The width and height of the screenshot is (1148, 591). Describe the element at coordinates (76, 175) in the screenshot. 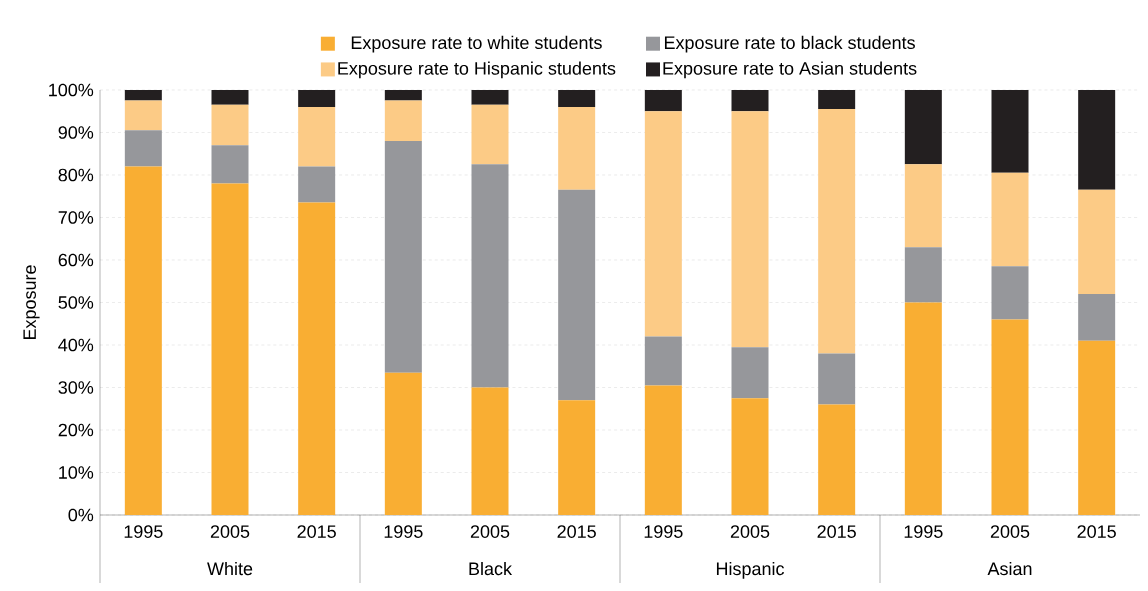

I see `y-tick-label: 80%` at that location.